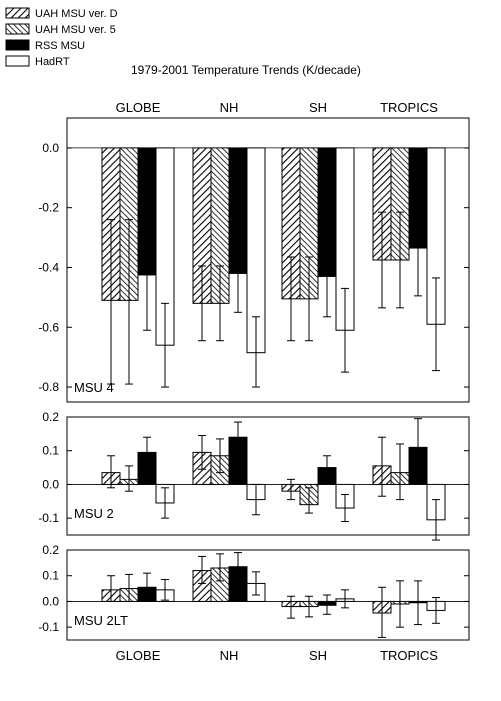 The height and width of the screenshot is (701, 501). Describe the element at coordinates (76, 14) in the screenshot. I see `legend-label-uah-d: UAH MSU ver. D` at that location.